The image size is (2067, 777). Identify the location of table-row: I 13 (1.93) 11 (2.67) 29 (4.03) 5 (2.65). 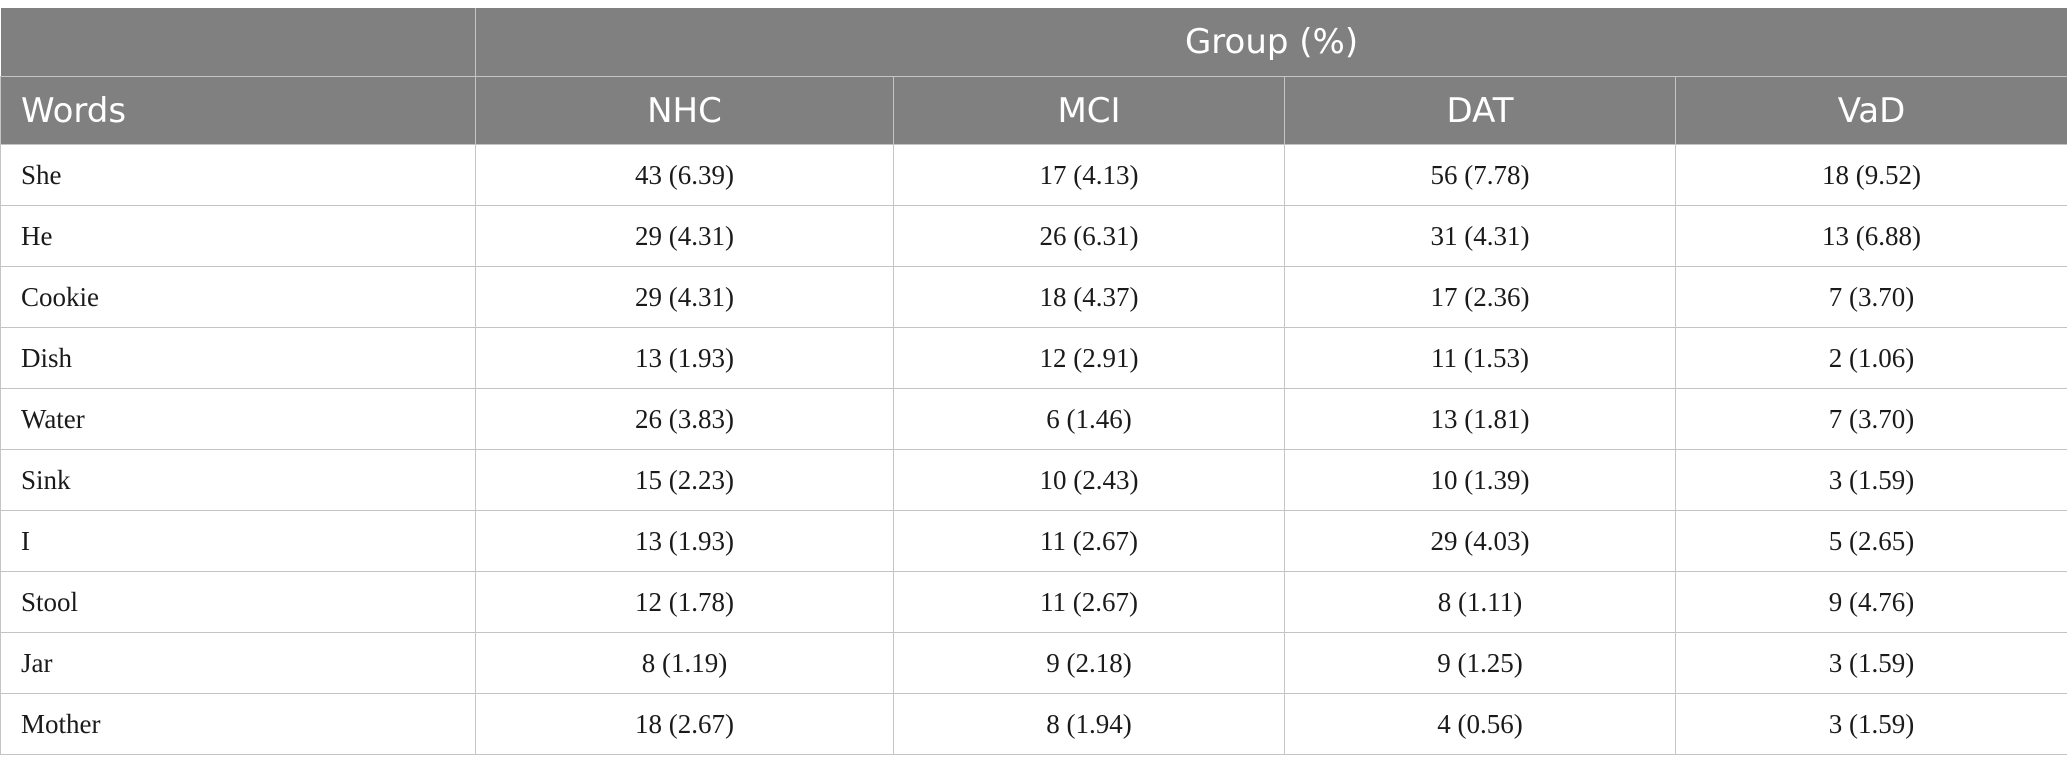
(1033, 541).